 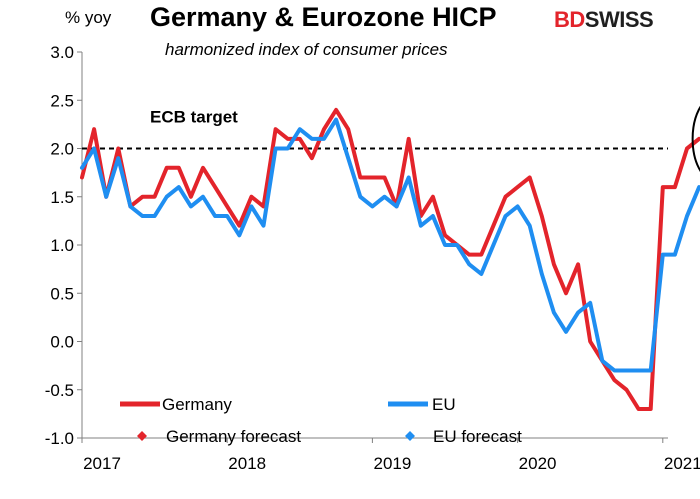 I want to click on y-tick-label: 0.5, so click(x=62, y=293).